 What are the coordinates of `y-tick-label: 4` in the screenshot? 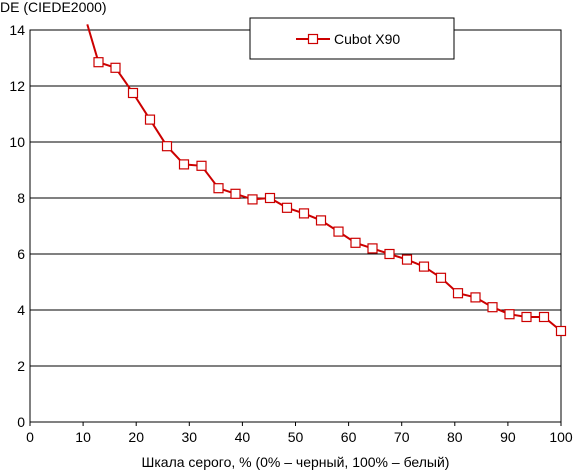 It's located at (21, 310).